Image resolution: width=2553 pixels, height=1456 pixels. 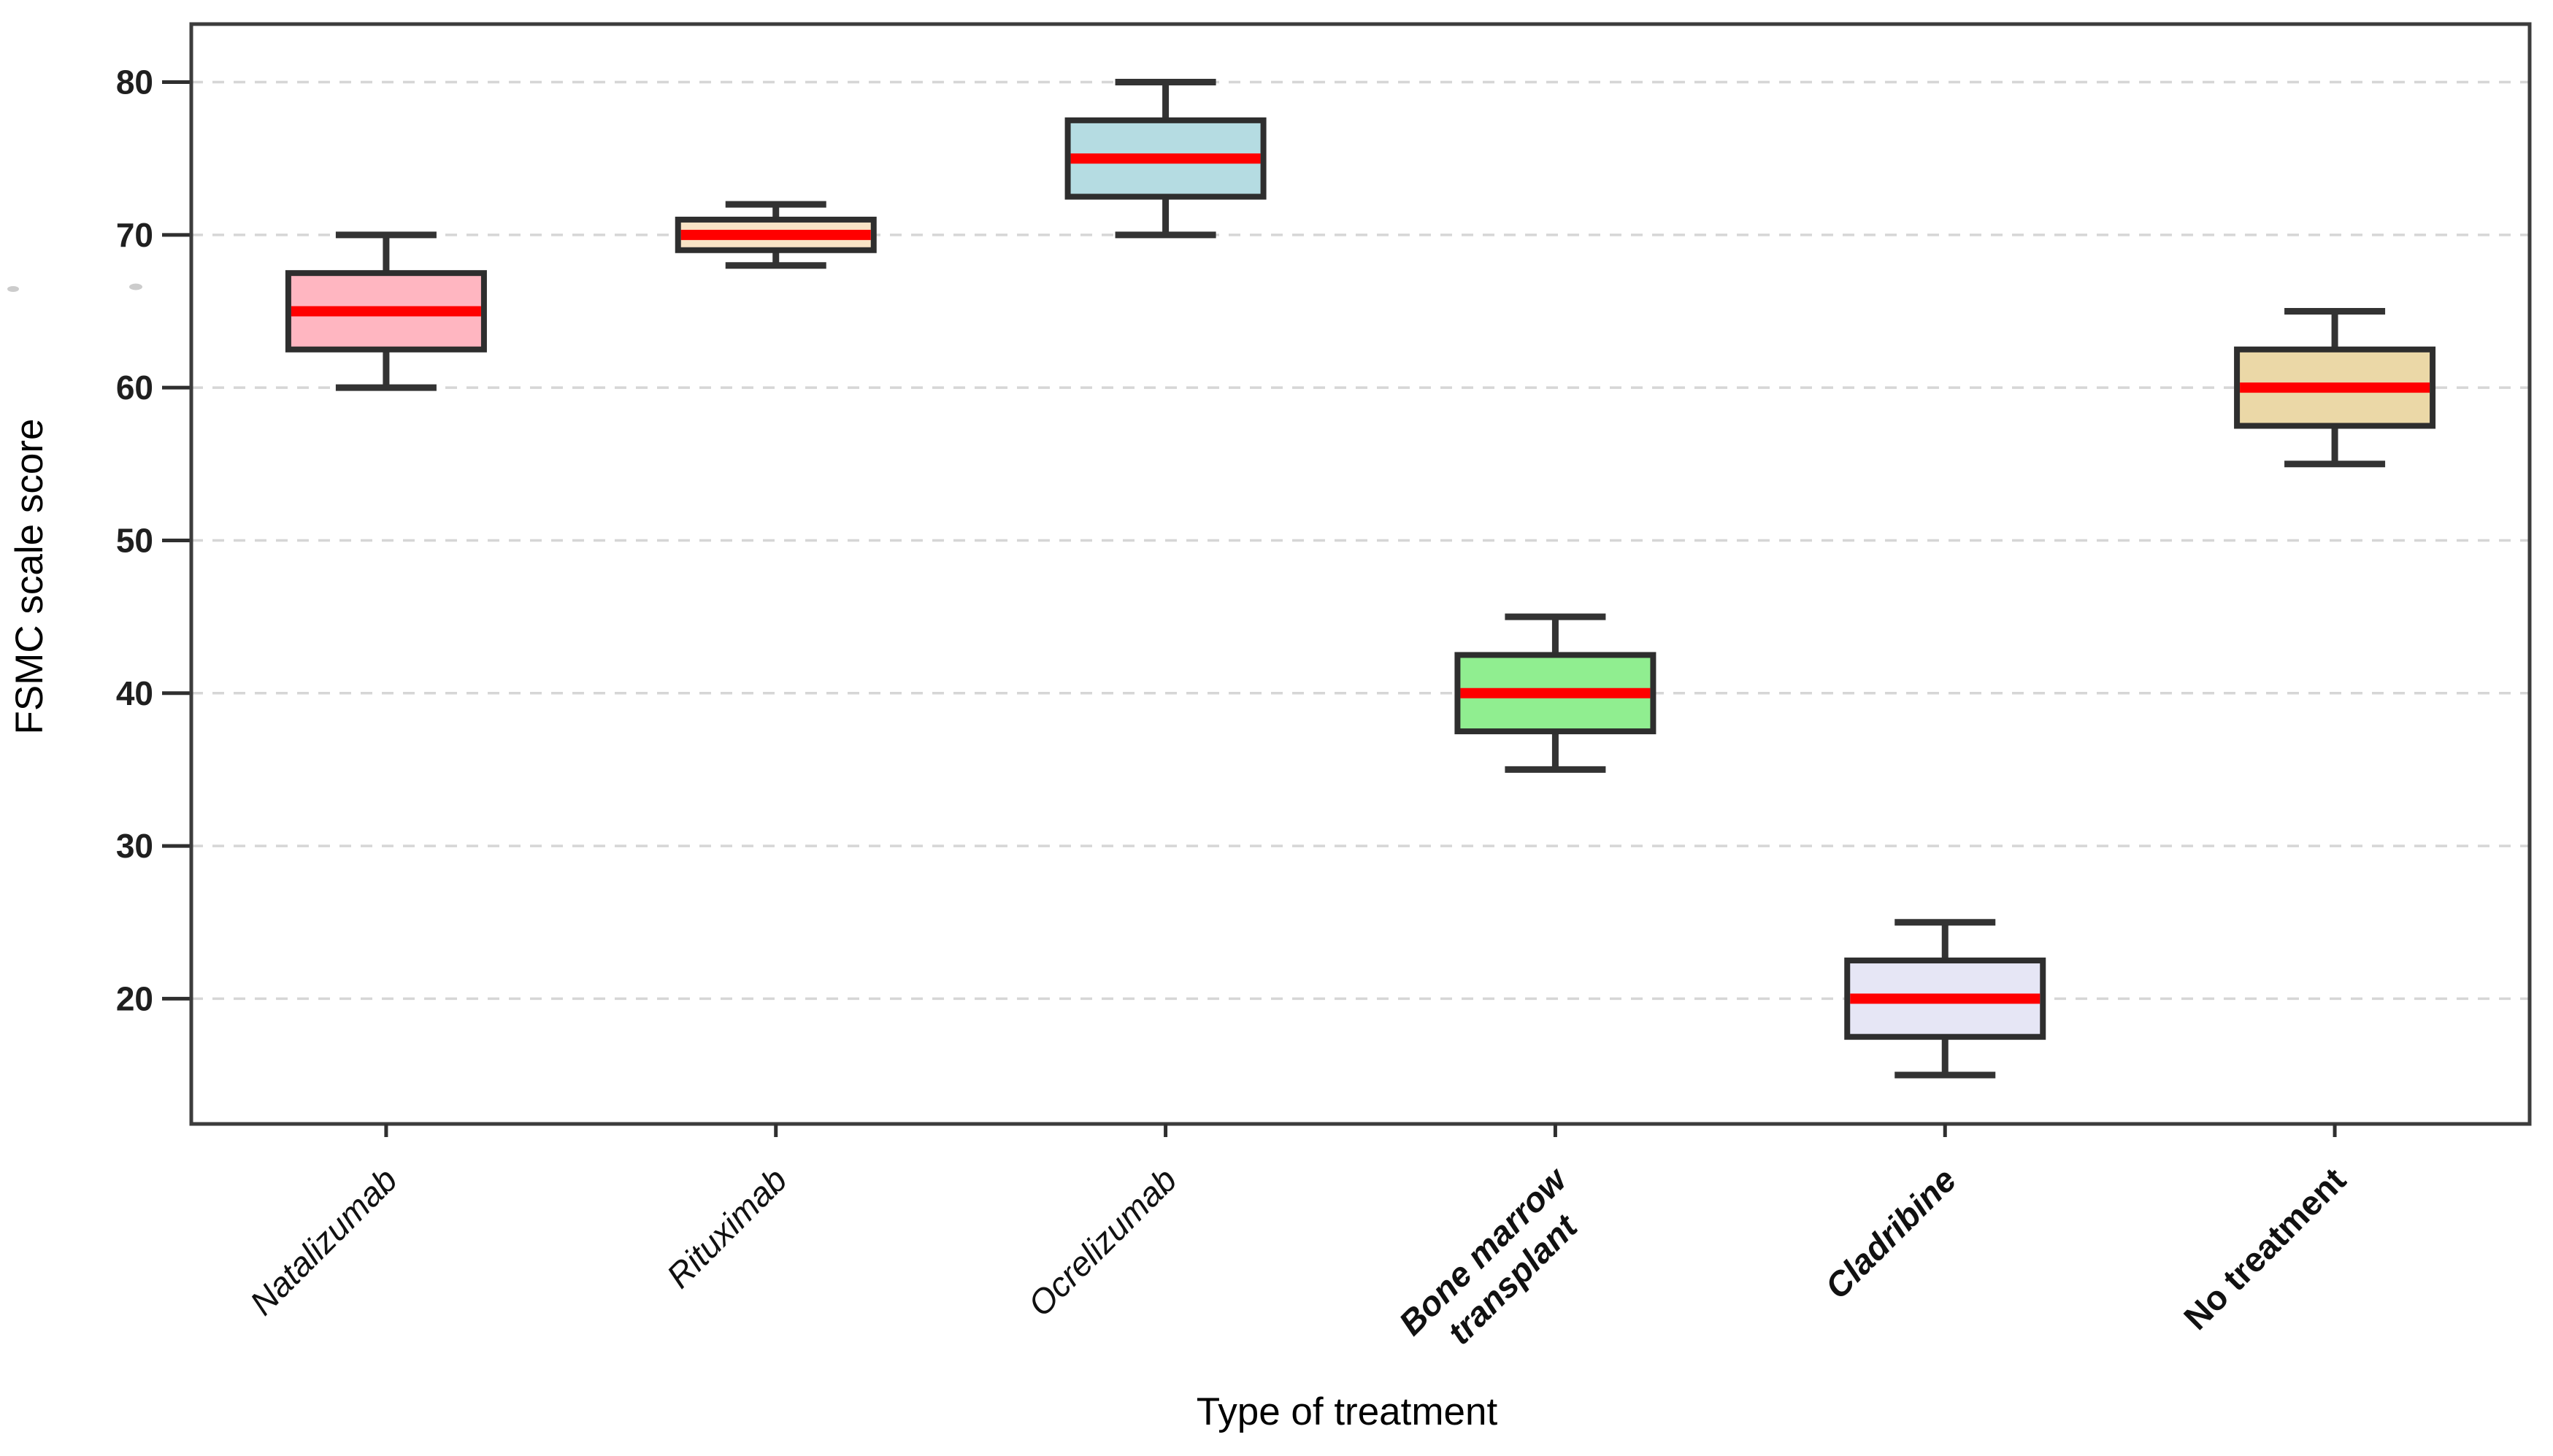 What do you see at coordinates (134, 235) in the screenshot?
I see `y-tick-label-70: 70` at bounding box center [134, 235].